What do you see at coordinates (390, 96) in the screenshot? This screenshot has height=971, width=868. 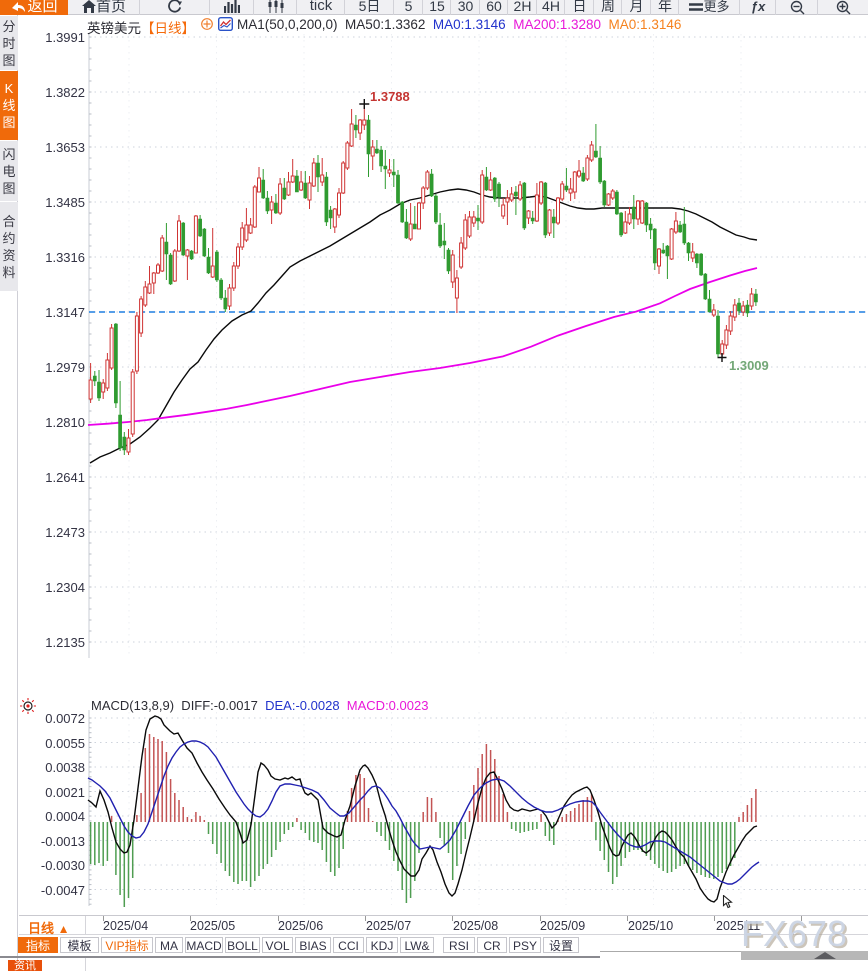 I see `svg-text: 1.3788` at bounding box center [390, 96].